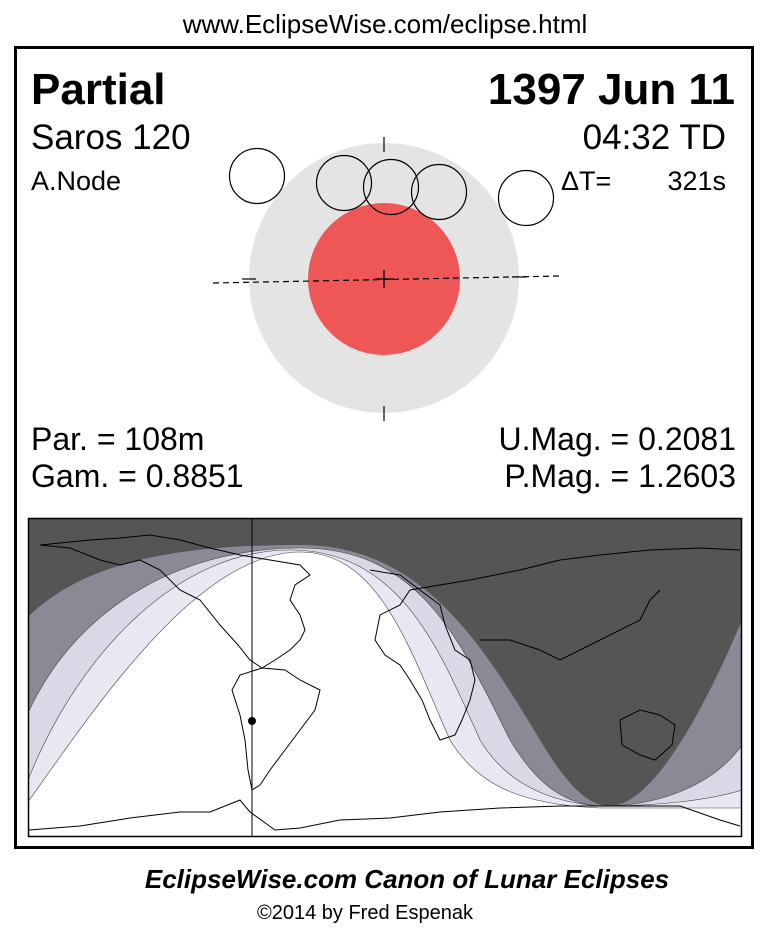 The height and width of the screenshot is (940, 770). I want to click on coastline-north-america, so click(175, 601).